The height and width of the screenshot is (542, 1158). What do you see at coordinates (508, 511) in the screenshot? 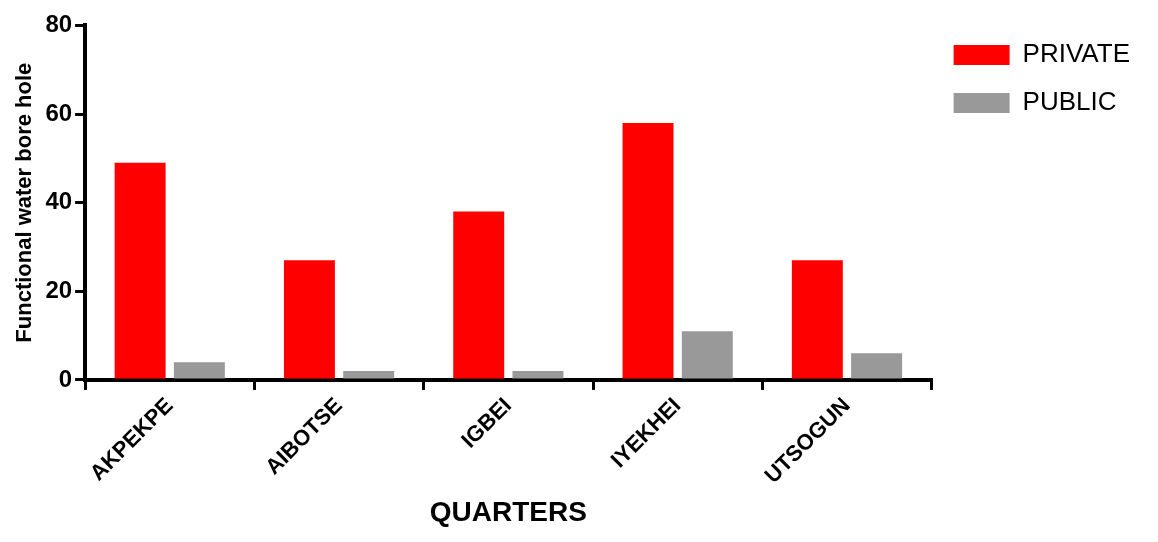
I see `x-axis-title: QUARTERS` at bounding box center [508, 511].